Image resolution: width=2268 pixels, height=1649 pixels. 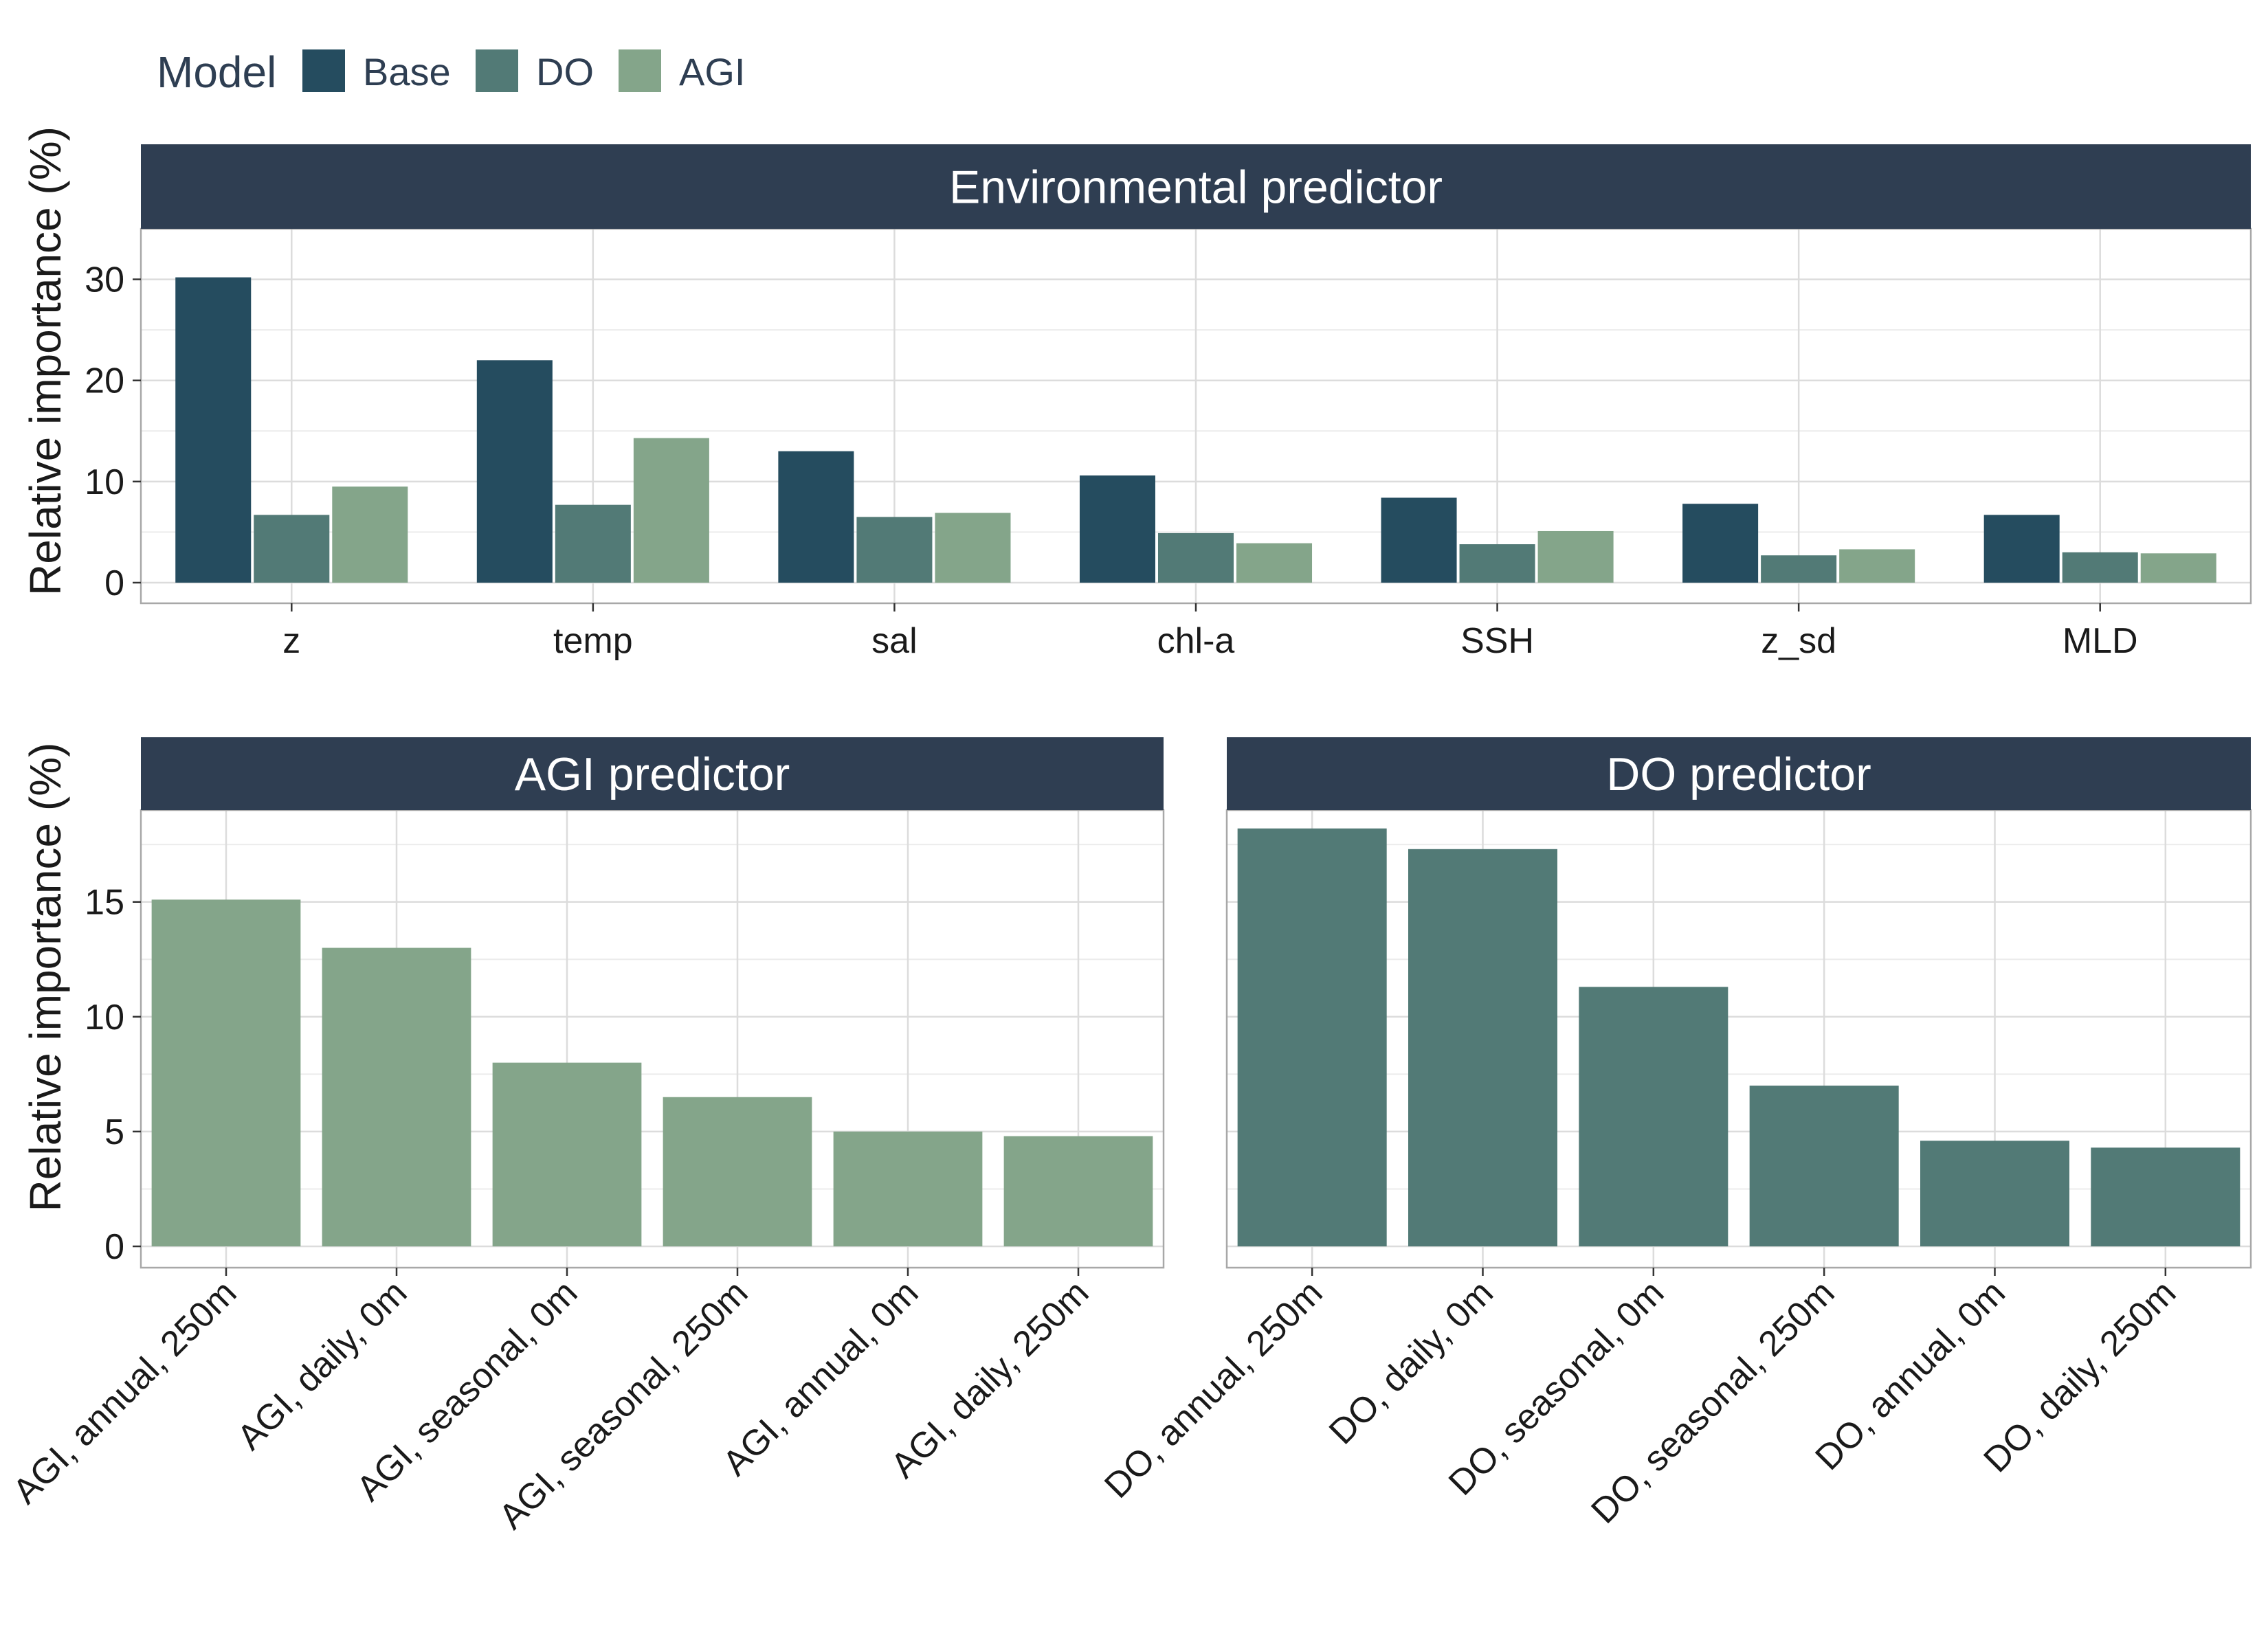 I want to click on gridlines, so click(x=652, y=1039).